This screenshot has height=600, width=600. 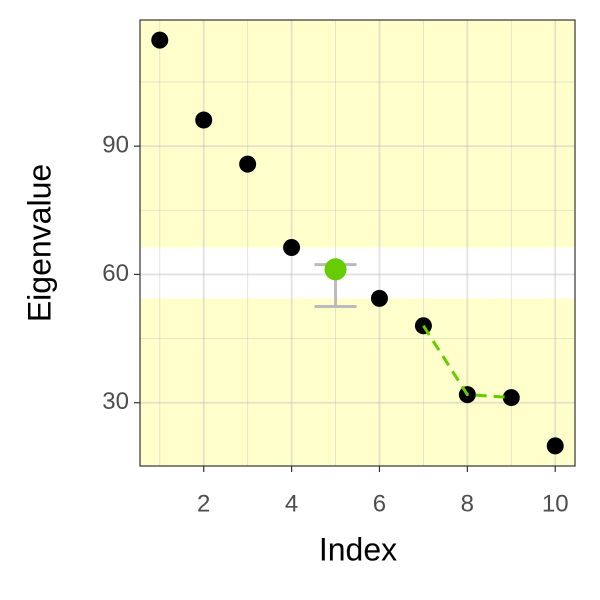 What do you see at coordinates (555, 503) in the screenshot?
I see `x-tick-label: 10` at bounding box center [555, 503].